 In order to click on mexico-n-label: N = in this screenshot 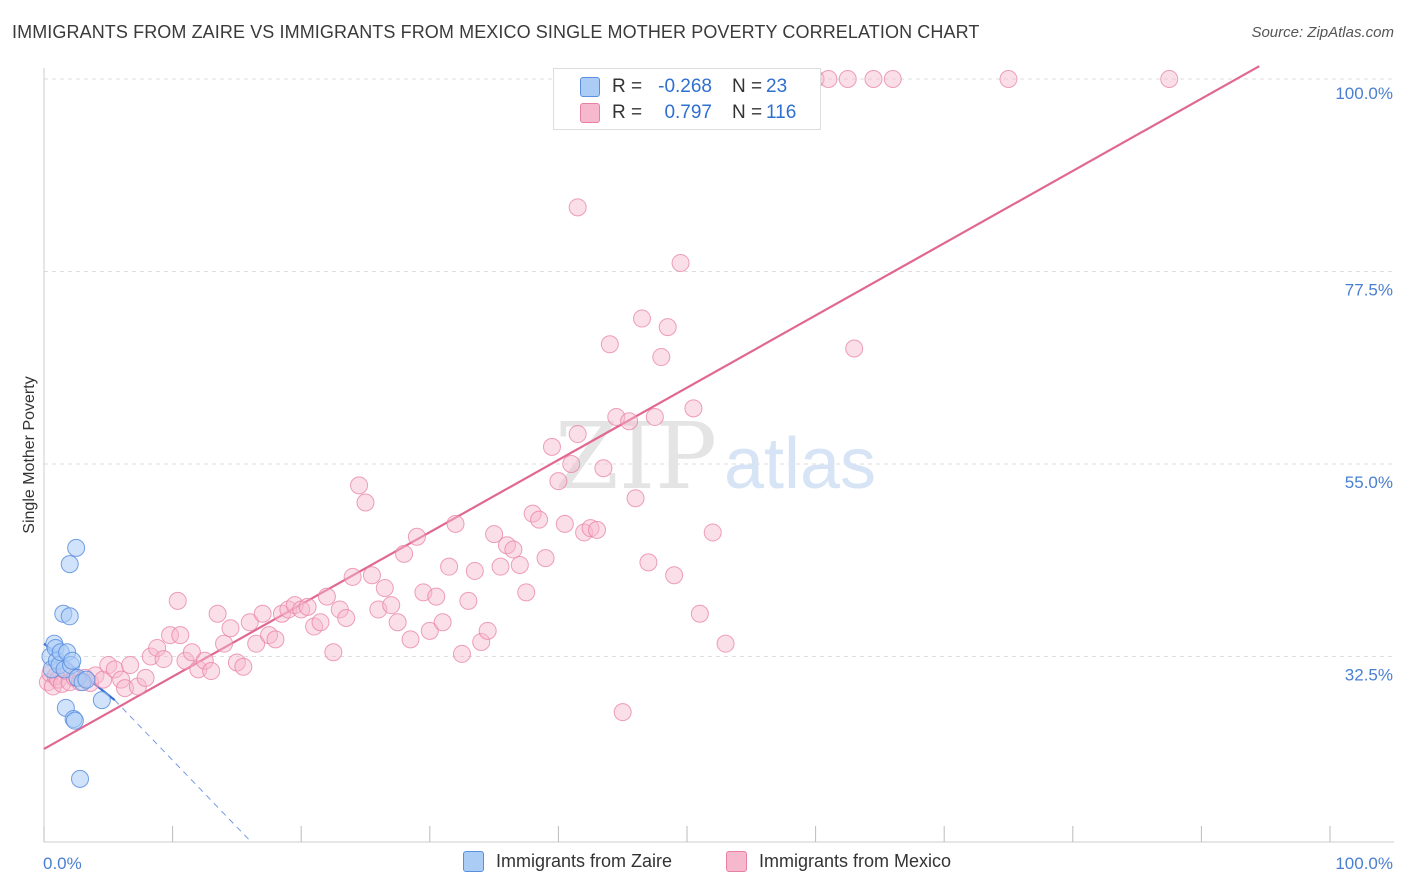, I will do `click(747, 112)`.